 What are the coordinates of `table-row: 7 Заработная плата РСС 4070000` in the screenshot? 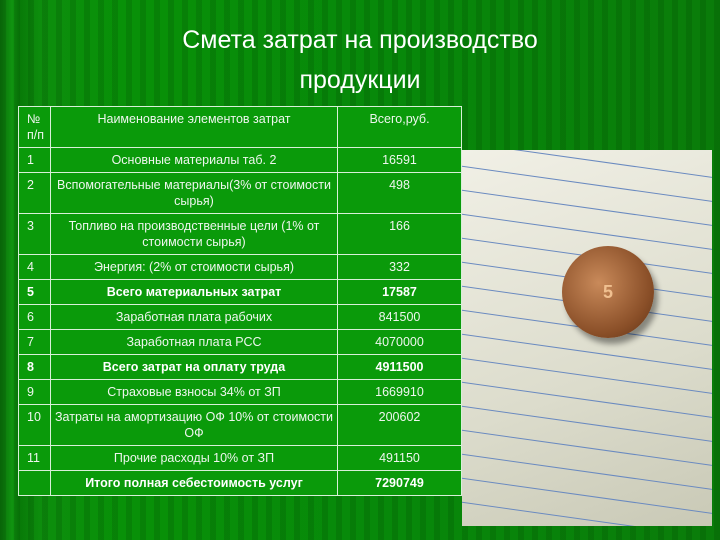 It's located at (240, 342).